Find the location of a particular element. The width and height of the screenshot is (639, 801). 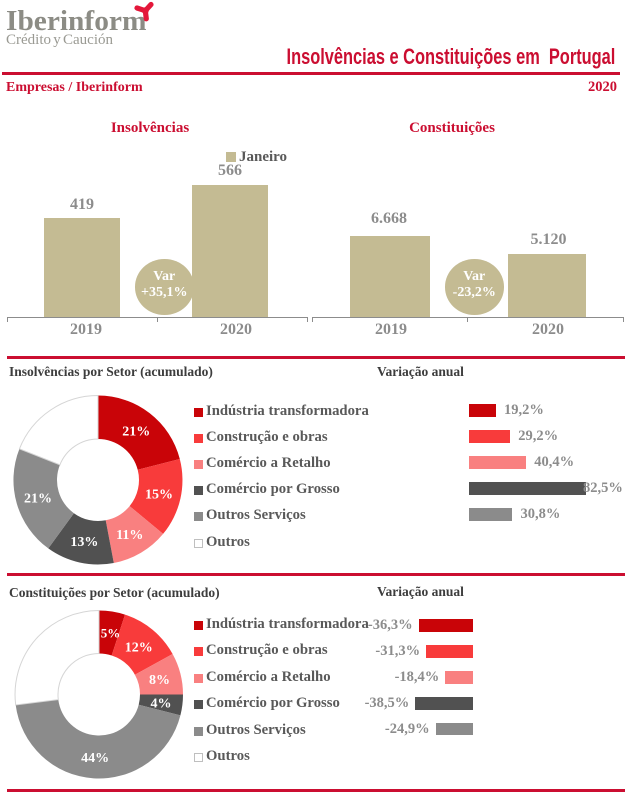

svg-text: 4% is located at coordinates (161, 703).